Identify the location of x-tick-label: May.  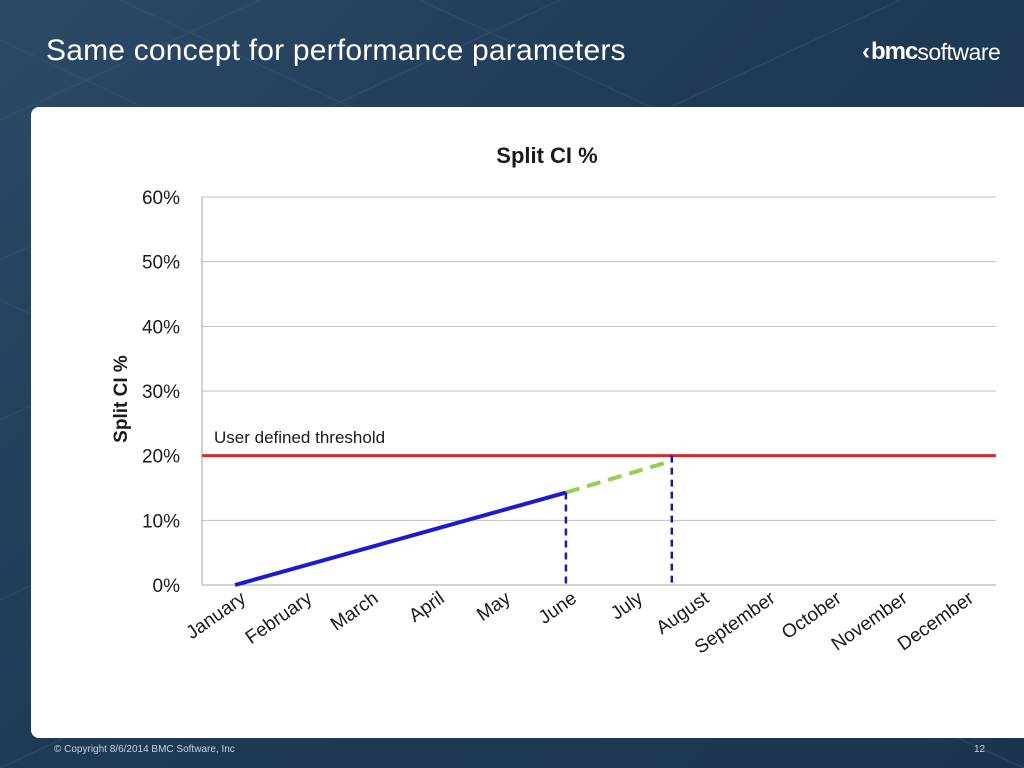
(494, 607).